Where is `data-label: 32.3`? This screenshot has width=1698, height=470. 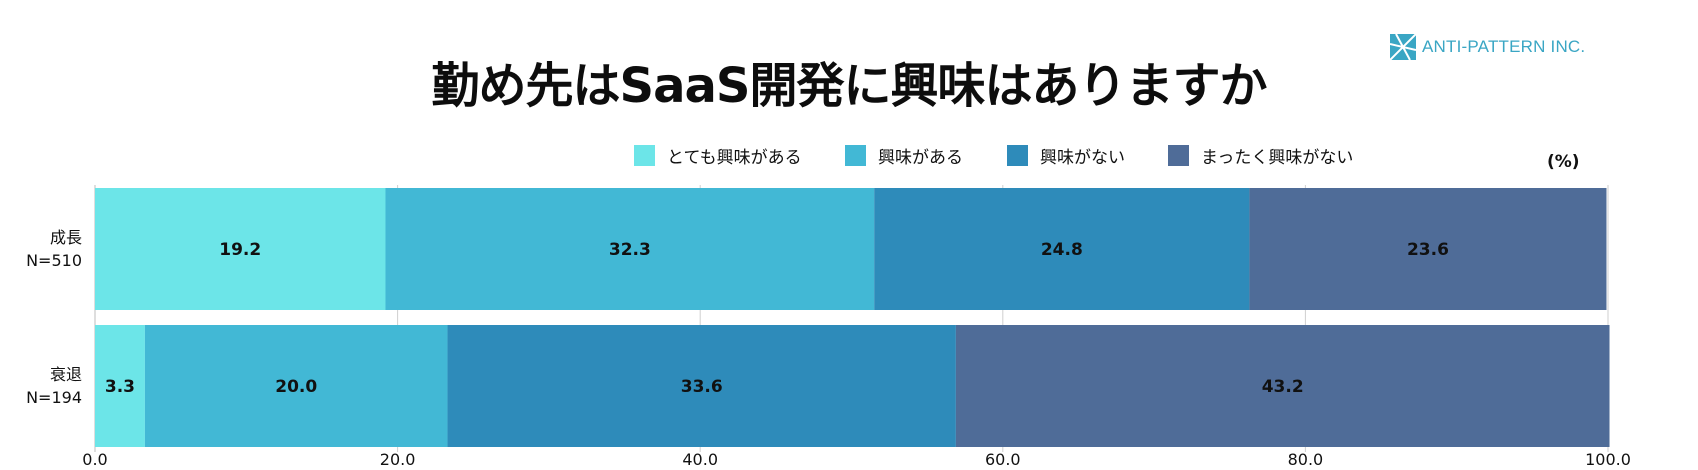
data-label: 32.3 is located at coordinates (630, 250).